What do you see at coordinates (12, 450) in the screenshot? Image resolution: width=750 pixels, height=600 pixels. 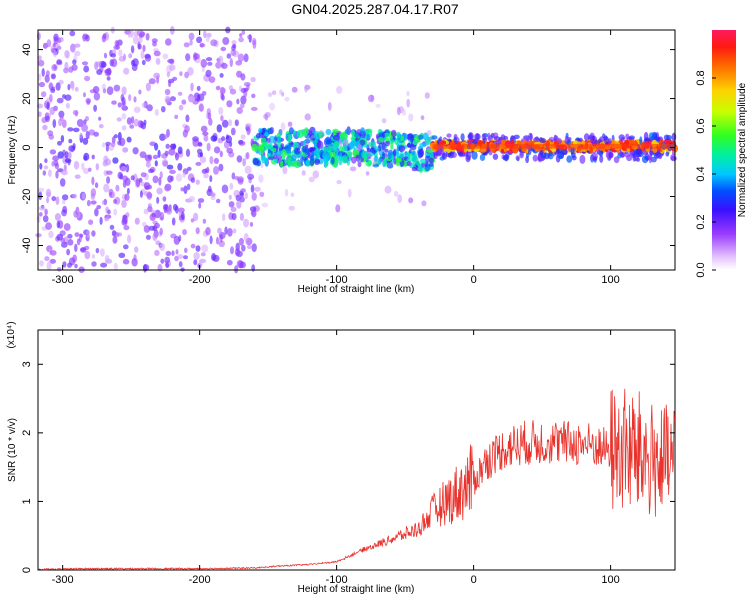 I see `snr-y-axis-label: SNR (10 * v/v)` at bounding box center [12, 450].